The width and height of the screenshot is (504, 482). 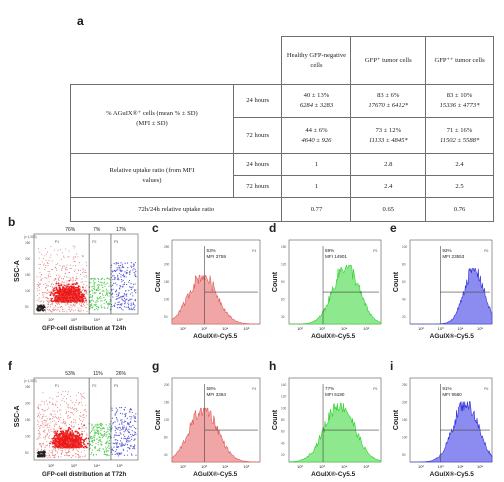 I want to click on gate-percent: 53%, so click(x=70, y=374).